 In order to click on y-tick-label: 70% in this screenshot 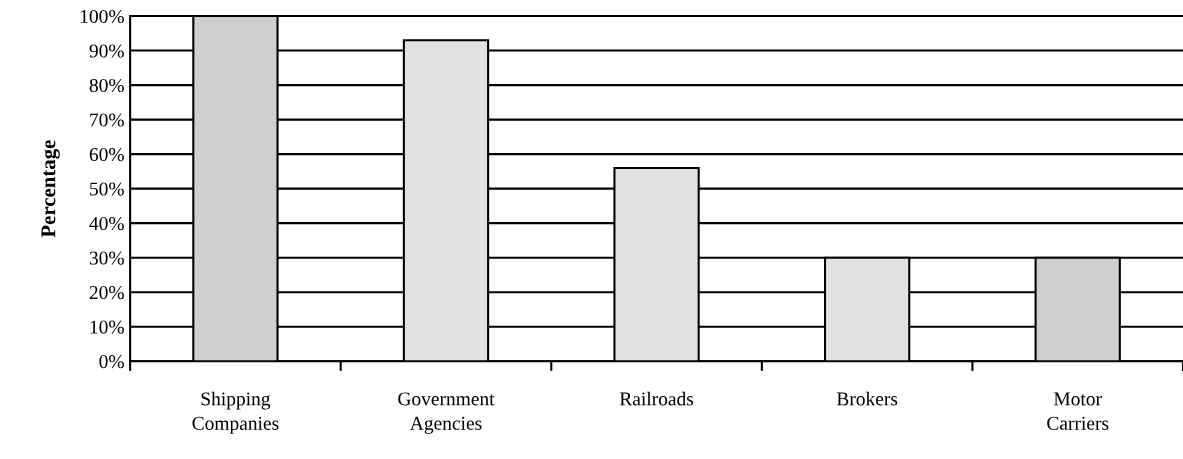, I will do `click(107, 120)`.